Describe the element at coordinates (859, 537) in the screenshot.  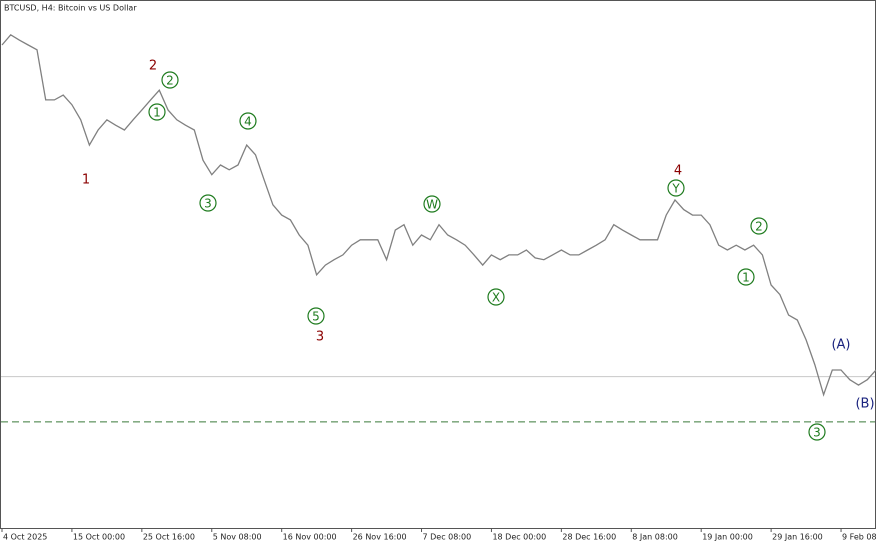
I see `x-tick-label: 9 Feb 08:00` at that location.